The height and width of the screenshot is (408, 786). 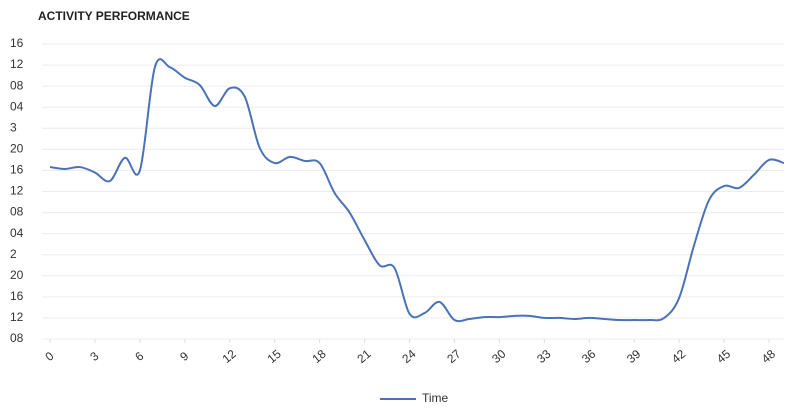 What do you see at coordinates (13, 254) in the screenshot?
I see `y-tick-label: 2` at bounding box center [13, 254].